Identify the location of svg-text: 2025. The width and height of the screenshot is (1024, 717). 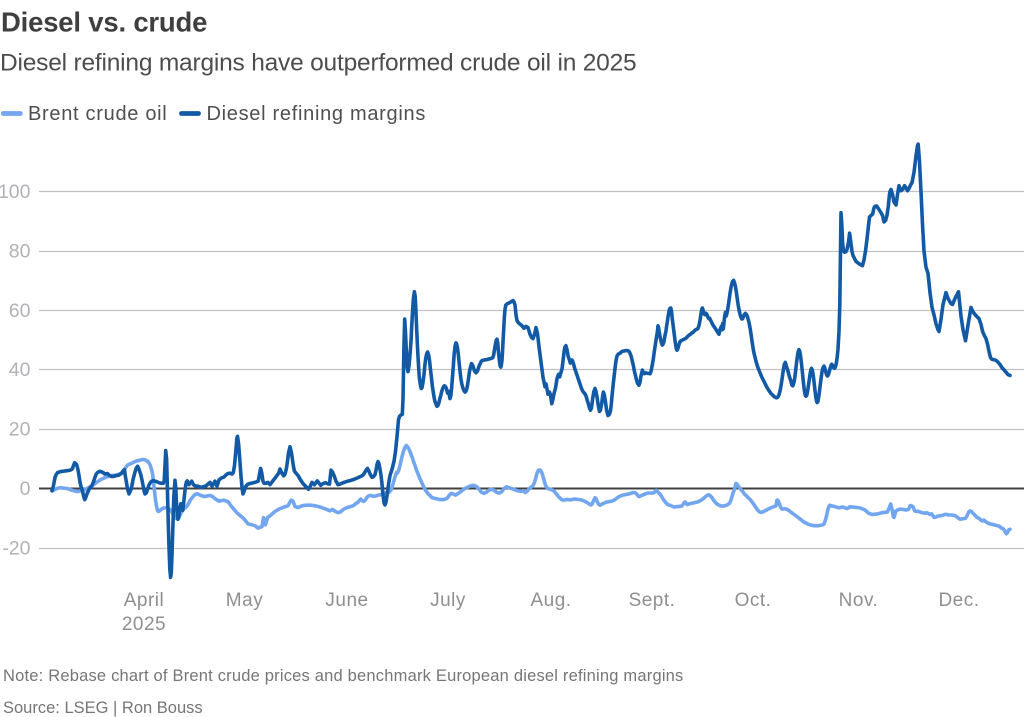
(144, 624).